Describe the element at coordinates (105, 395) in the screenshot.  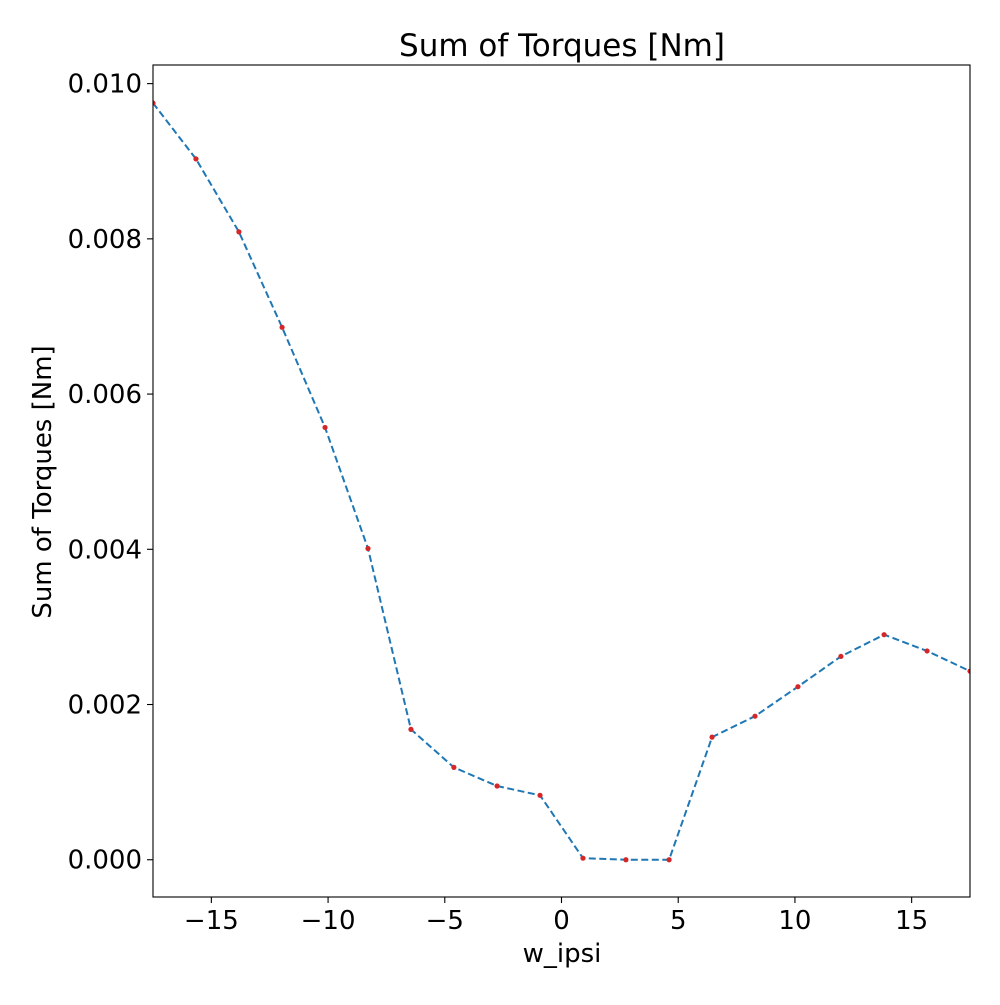
I see `y-tick-label: 0.006` at that location.